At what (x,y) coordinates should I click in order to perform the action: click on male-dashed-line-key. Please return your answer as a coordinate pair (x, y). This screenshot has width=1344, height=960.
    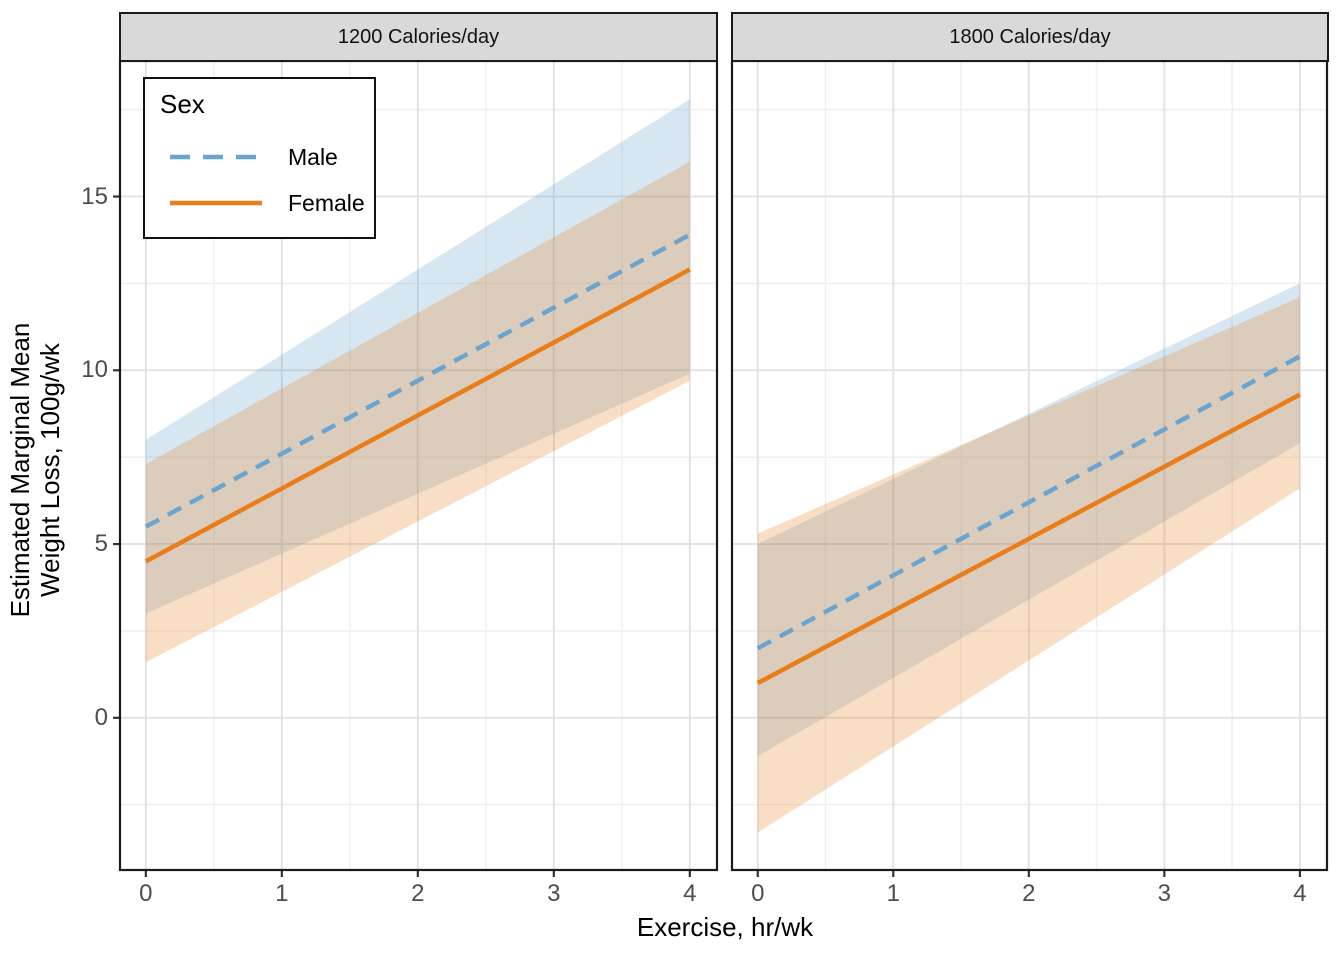
    Looking at the image, I should click on (216, 157).